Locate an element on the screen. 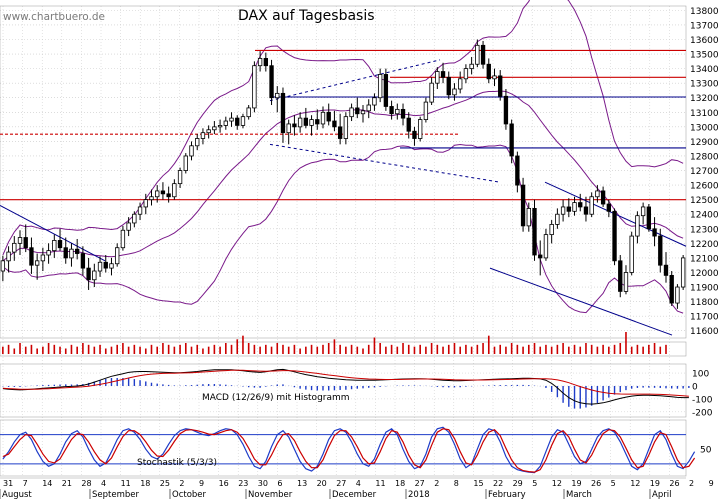 The width and height of the screenshot is (723, 499). y-tick-label: 13000 is located at coordinates (704, 128).